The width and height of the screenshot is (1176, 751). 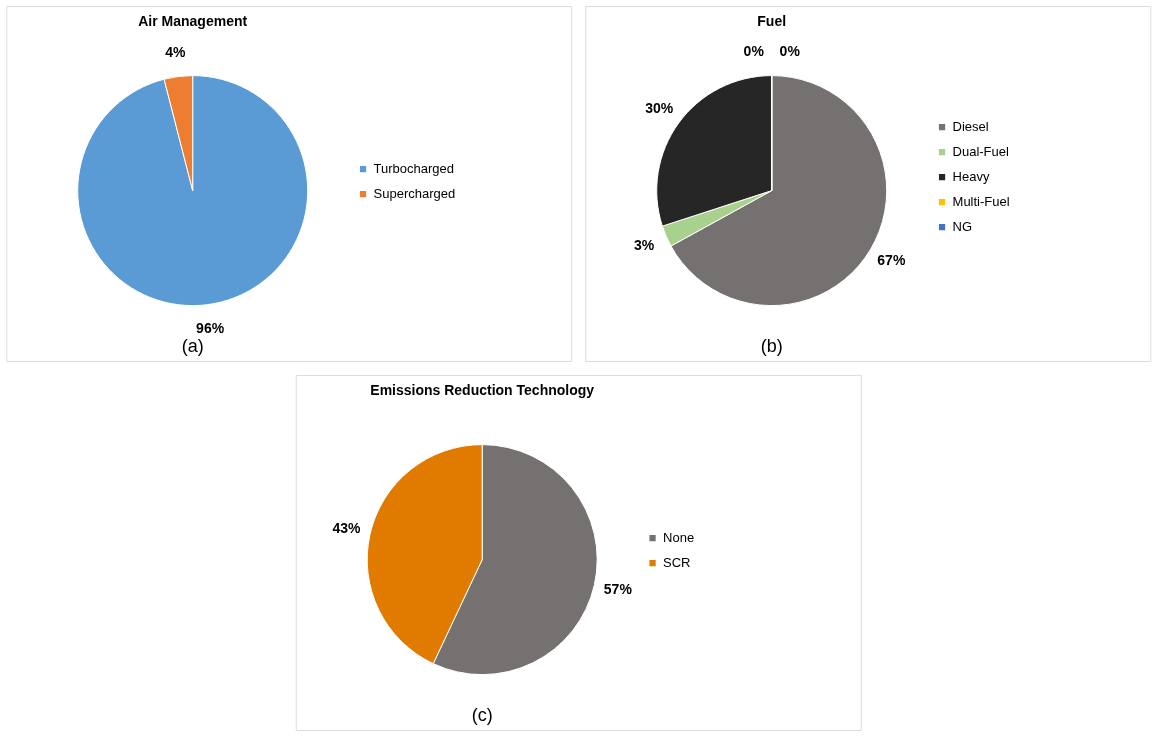 What do you see at coordinates (210, 327) in the screenshot?
I see `data-label: 96%` at bounding box center [210, 327].